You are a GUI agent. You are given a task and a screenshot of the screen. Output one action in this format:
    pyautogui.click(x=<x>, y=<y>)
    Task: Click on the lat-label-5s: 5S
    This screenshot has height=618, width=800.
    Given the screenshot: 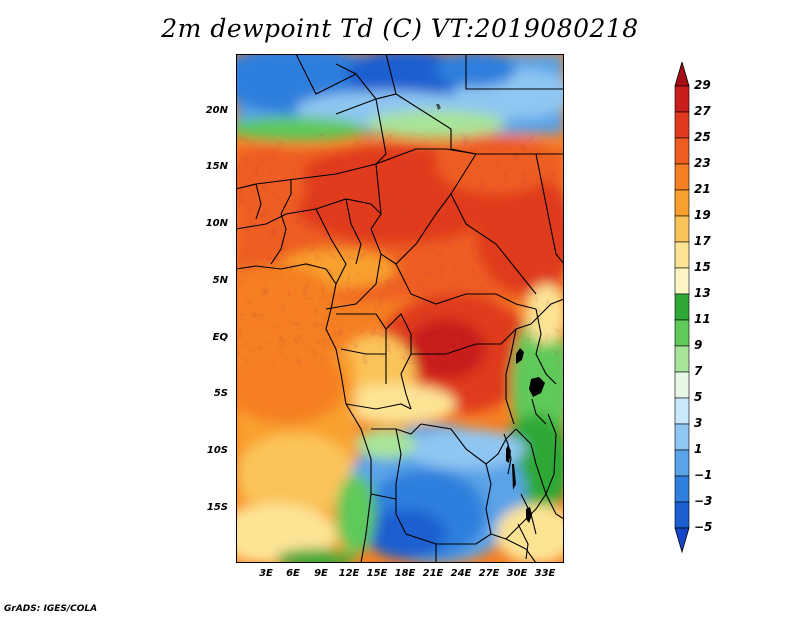 What is the action you would take?
    pyautogui.click(x=220, y=393)
    